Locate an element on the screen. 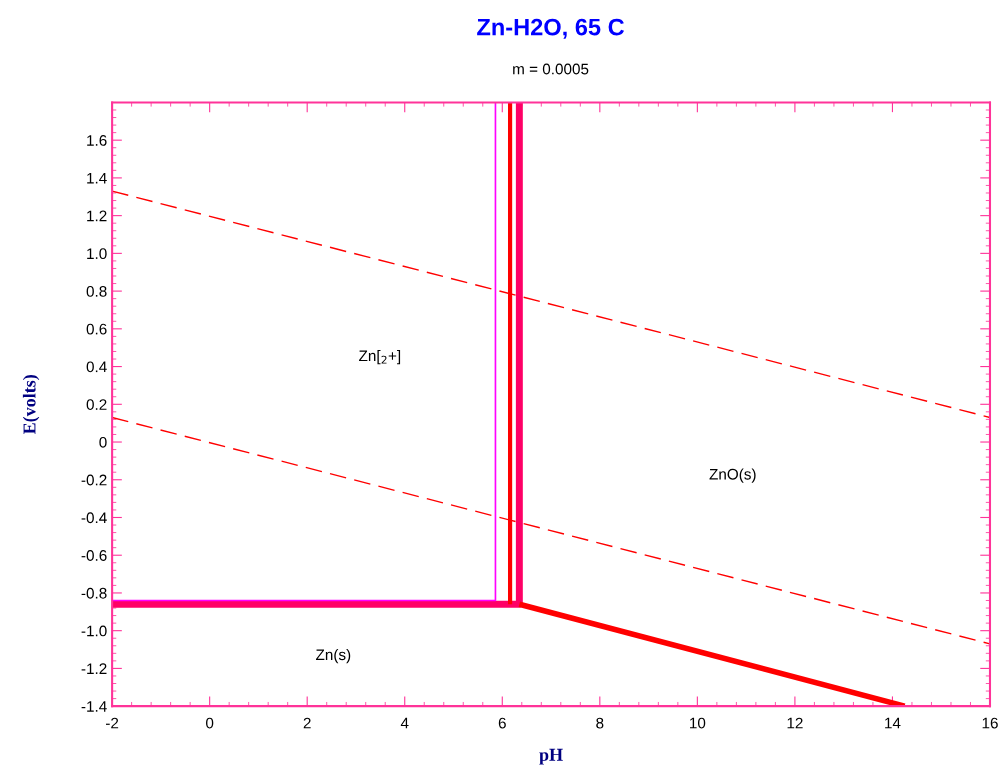 The image size is (1001, 782). chart-title: Zn-H2O, 65 C is located at coordinates (551, 28).